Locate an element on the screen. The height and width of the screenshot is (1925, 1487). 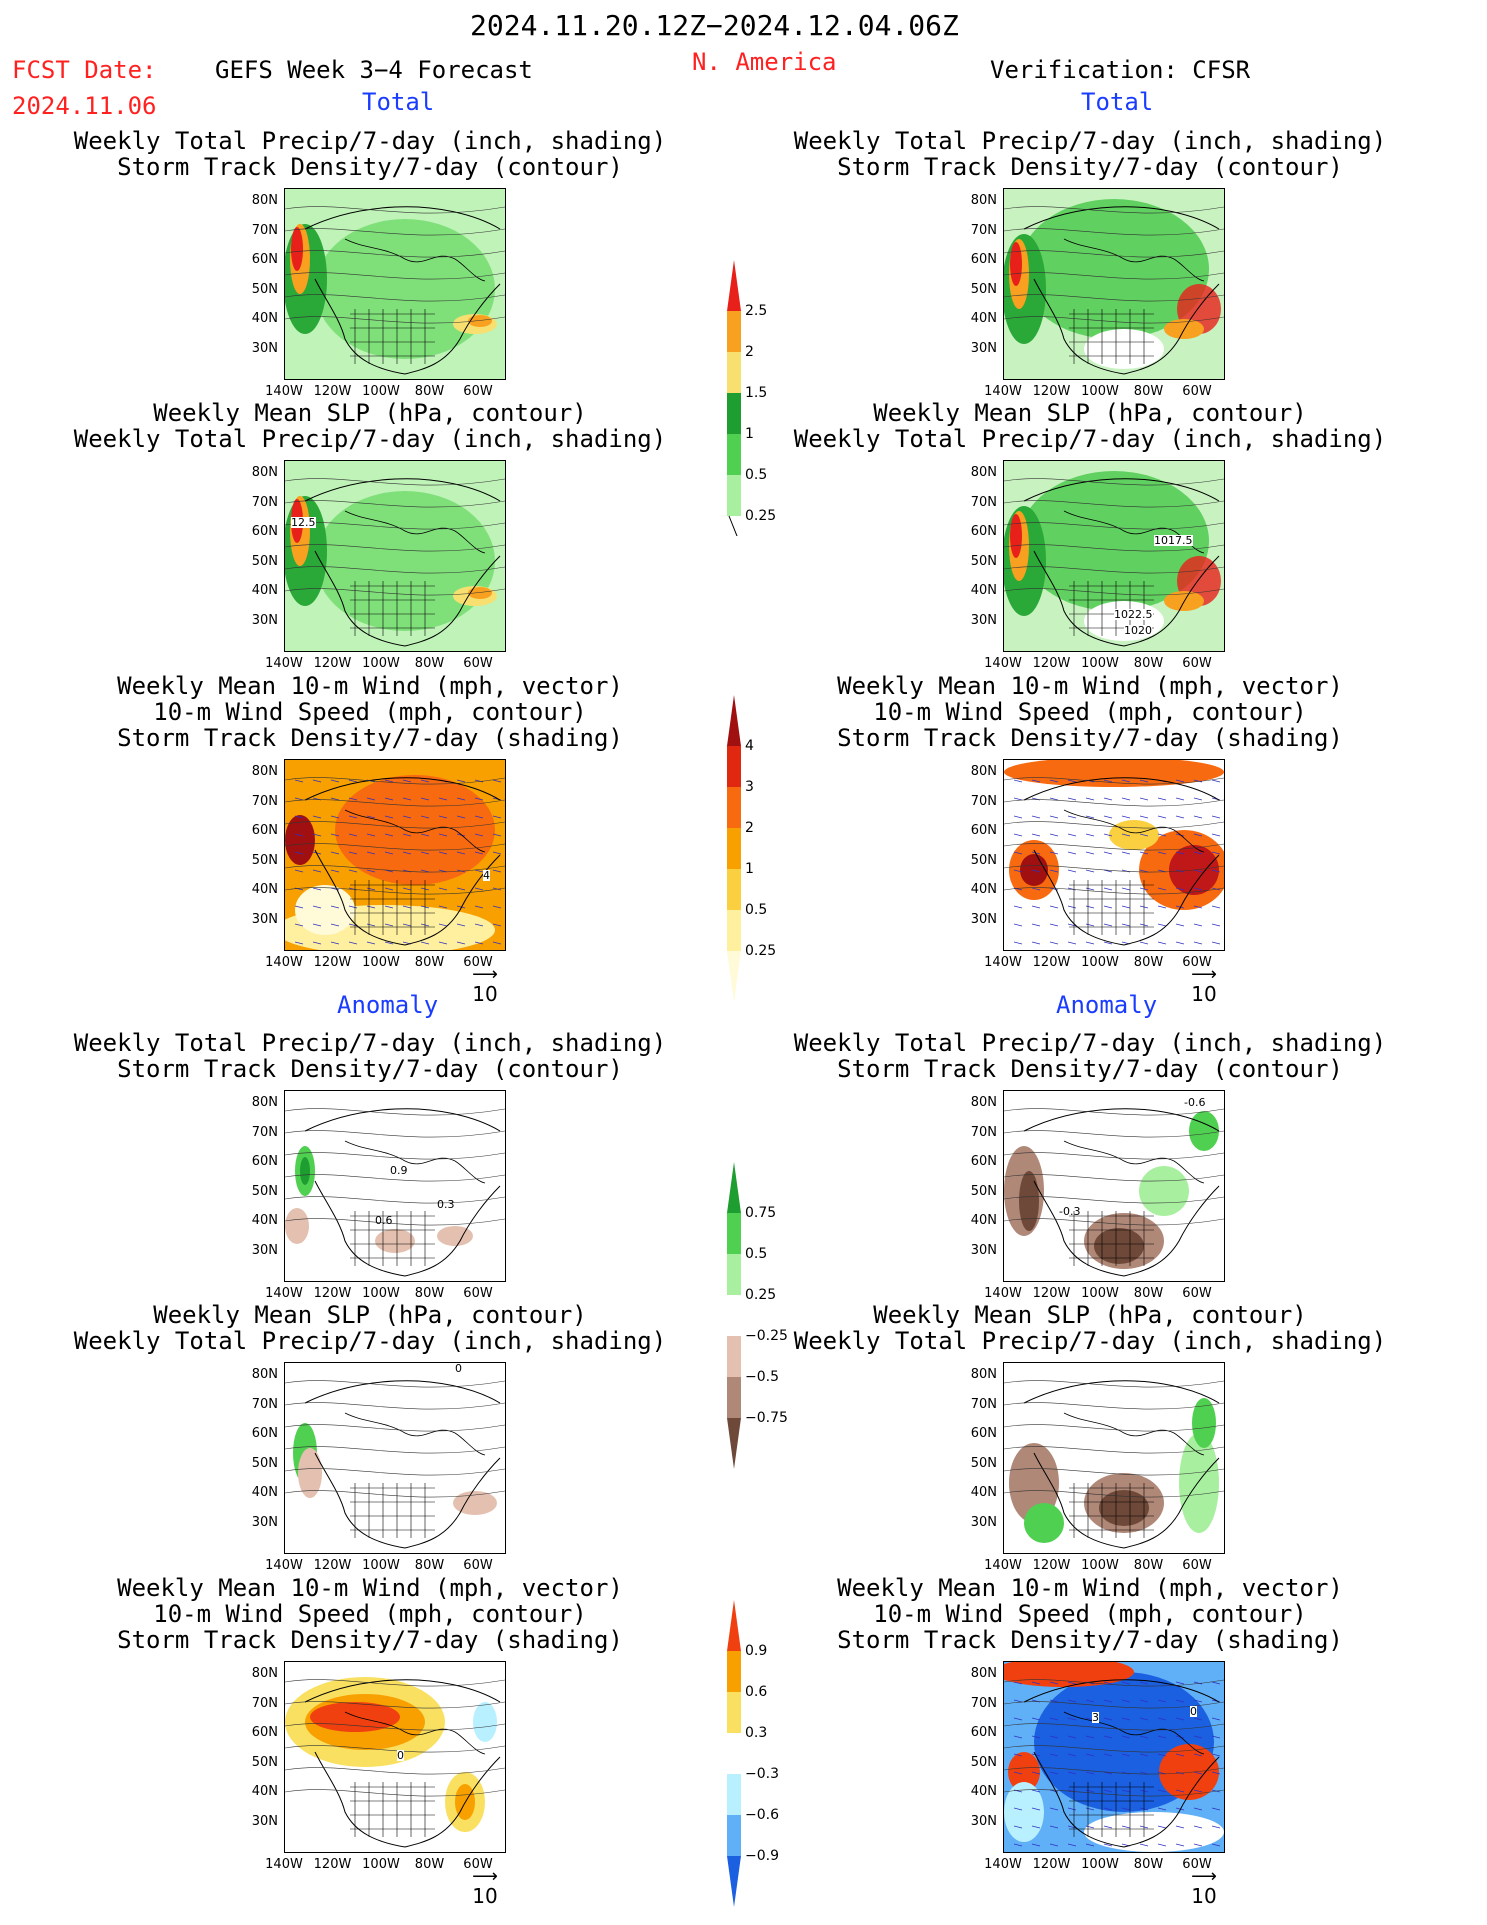
colorbar-tick-label: 1 is located at coordinates (749, 434).